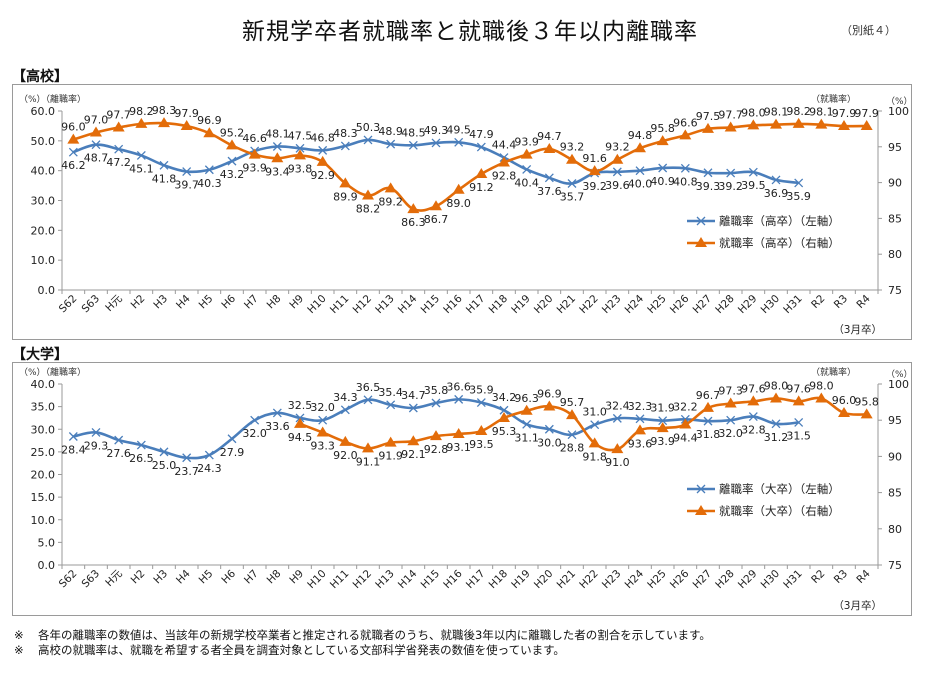  What do you see at coordinates (662, 181) in the screenshot?
I see `data-label: 40.9` at bounding box center [662, 181].